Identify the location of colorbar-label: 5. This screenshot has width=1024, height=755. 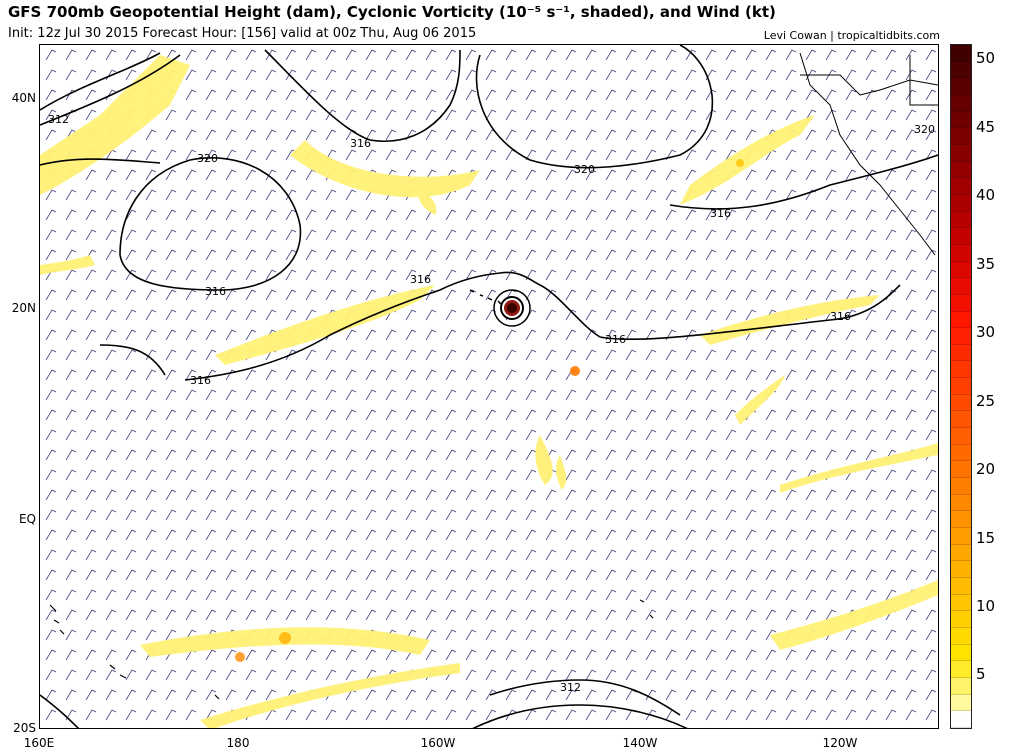
(981, 674).